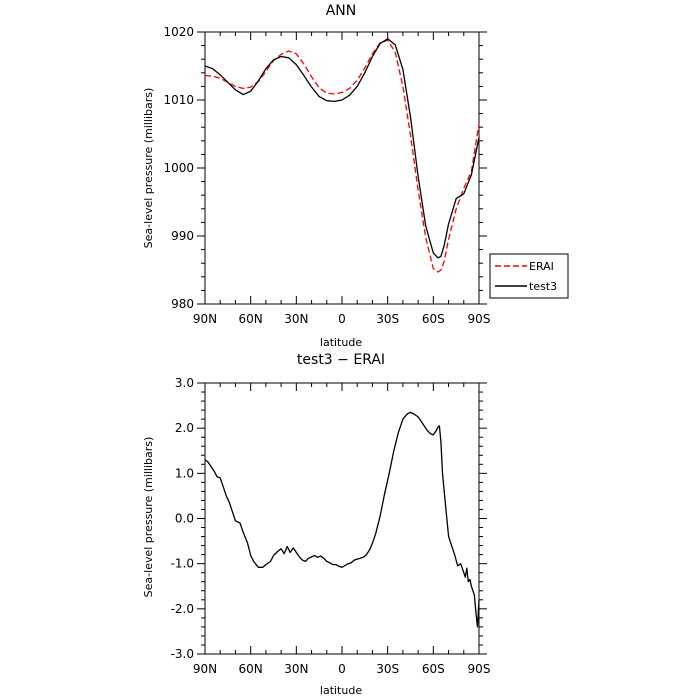 The width and height of the screenshot is (700, 700). I want to click on y-tick-label-bottom: 2.0, so click(184, 428).